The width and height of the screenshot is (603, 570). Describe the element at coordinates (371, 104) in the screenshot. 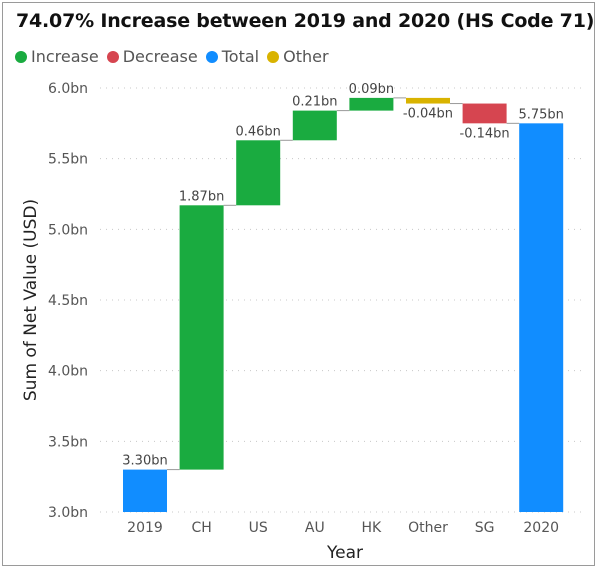

I see `bar-hk` at that location.